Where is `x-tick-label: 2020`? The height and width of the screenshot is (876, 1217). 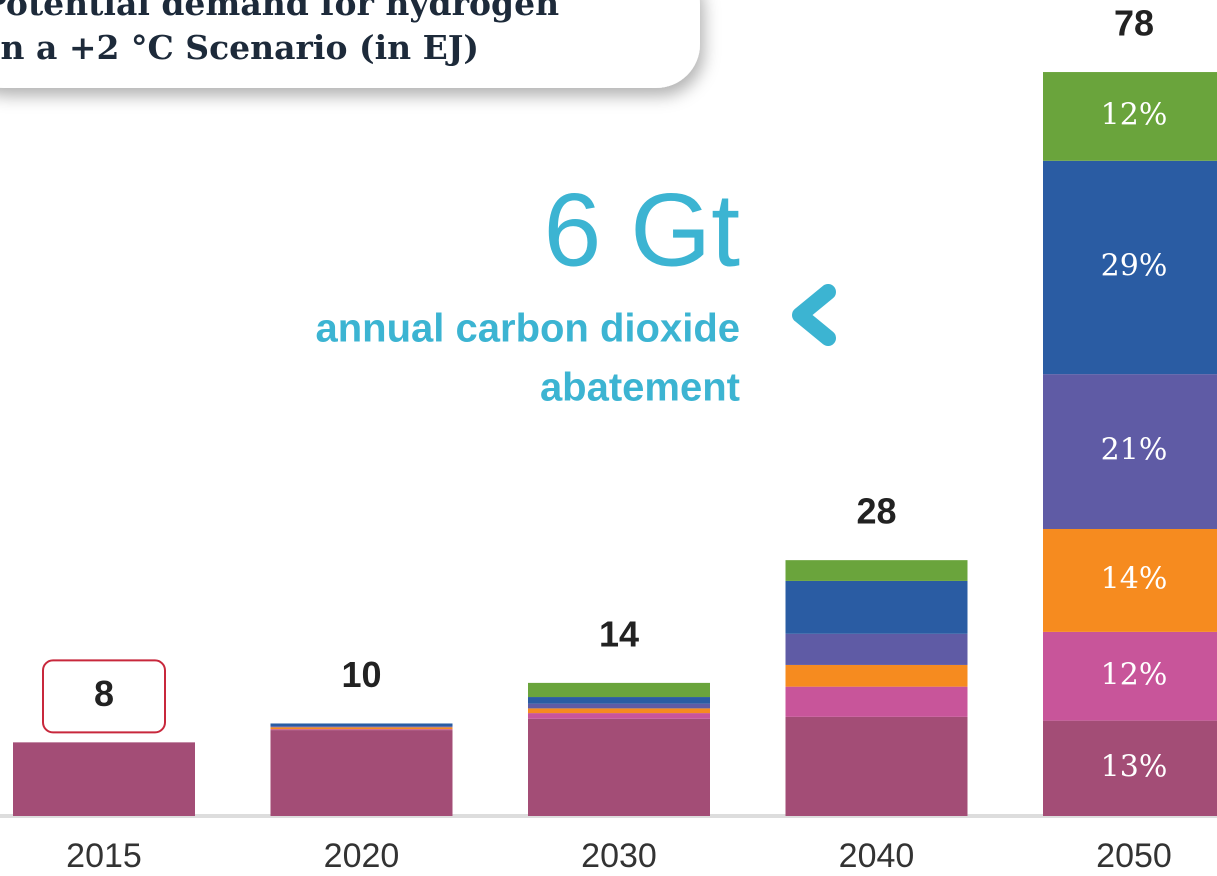 x-tick-label: 2020 is located at coordinates (362, 856).